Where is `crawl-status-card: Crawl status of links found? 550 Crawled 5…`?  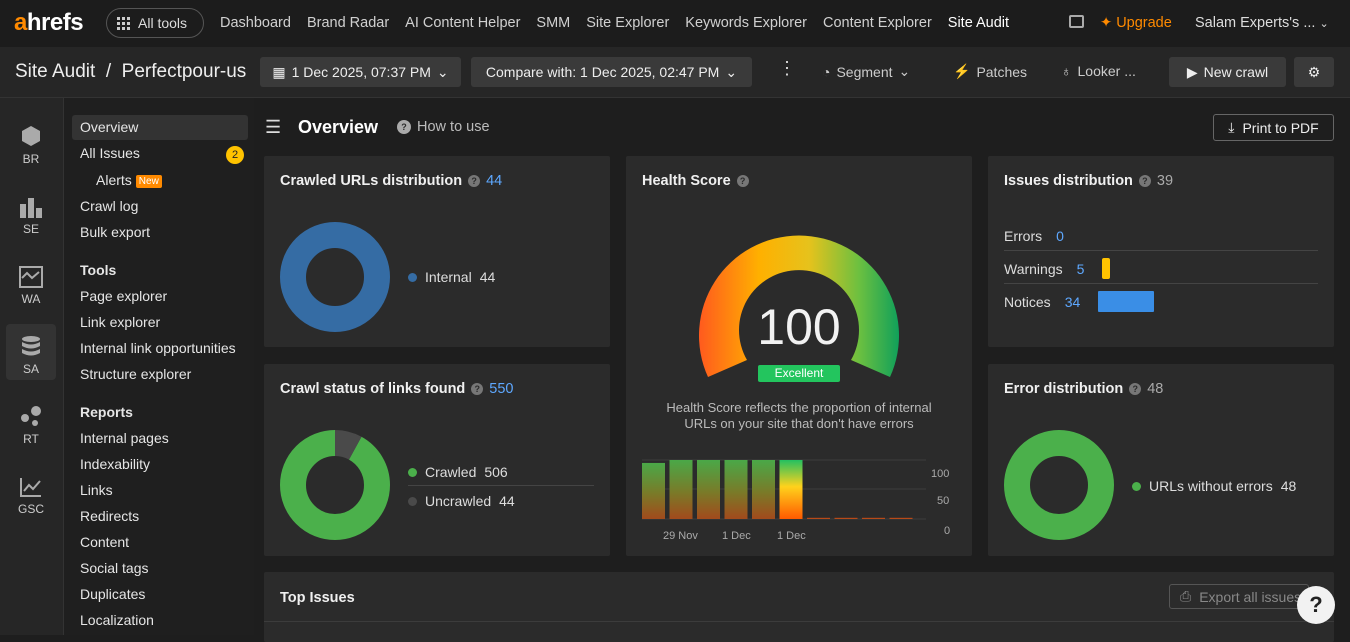
crawl-status-card: Crawl status of links found? 550 Crawled 5… is located at coordinates (437, 460).